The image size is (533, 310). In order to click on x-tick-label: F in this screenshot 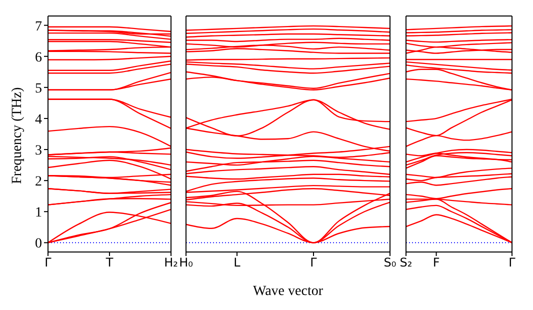, I will do `click(436, 263)`.